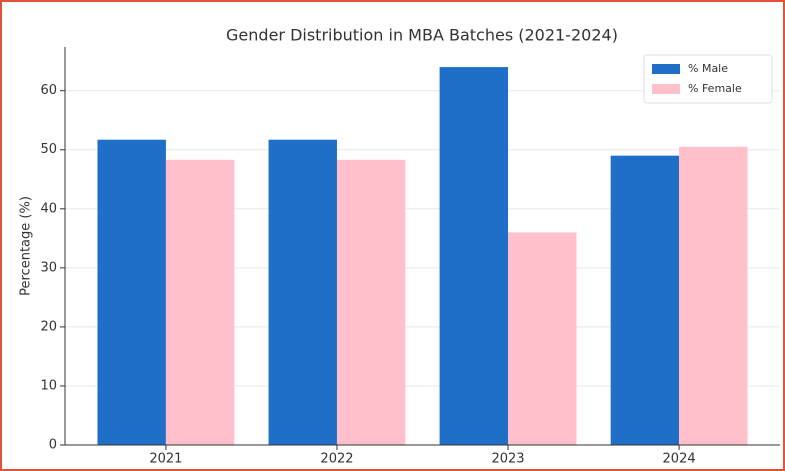  I want to click on x-tick-label: 2023, so click(507, 459).